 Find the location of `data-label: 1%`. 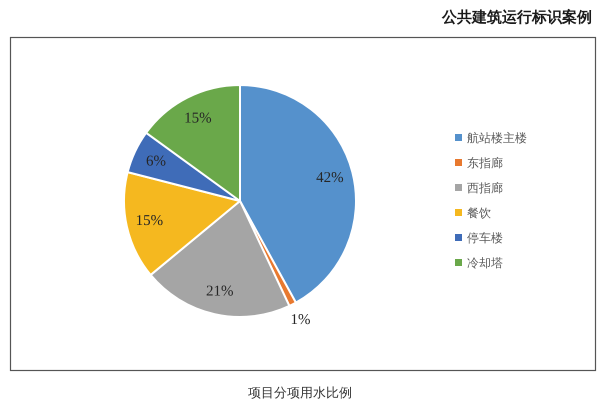

data-label: 1% is located at coordinates (300, 320).